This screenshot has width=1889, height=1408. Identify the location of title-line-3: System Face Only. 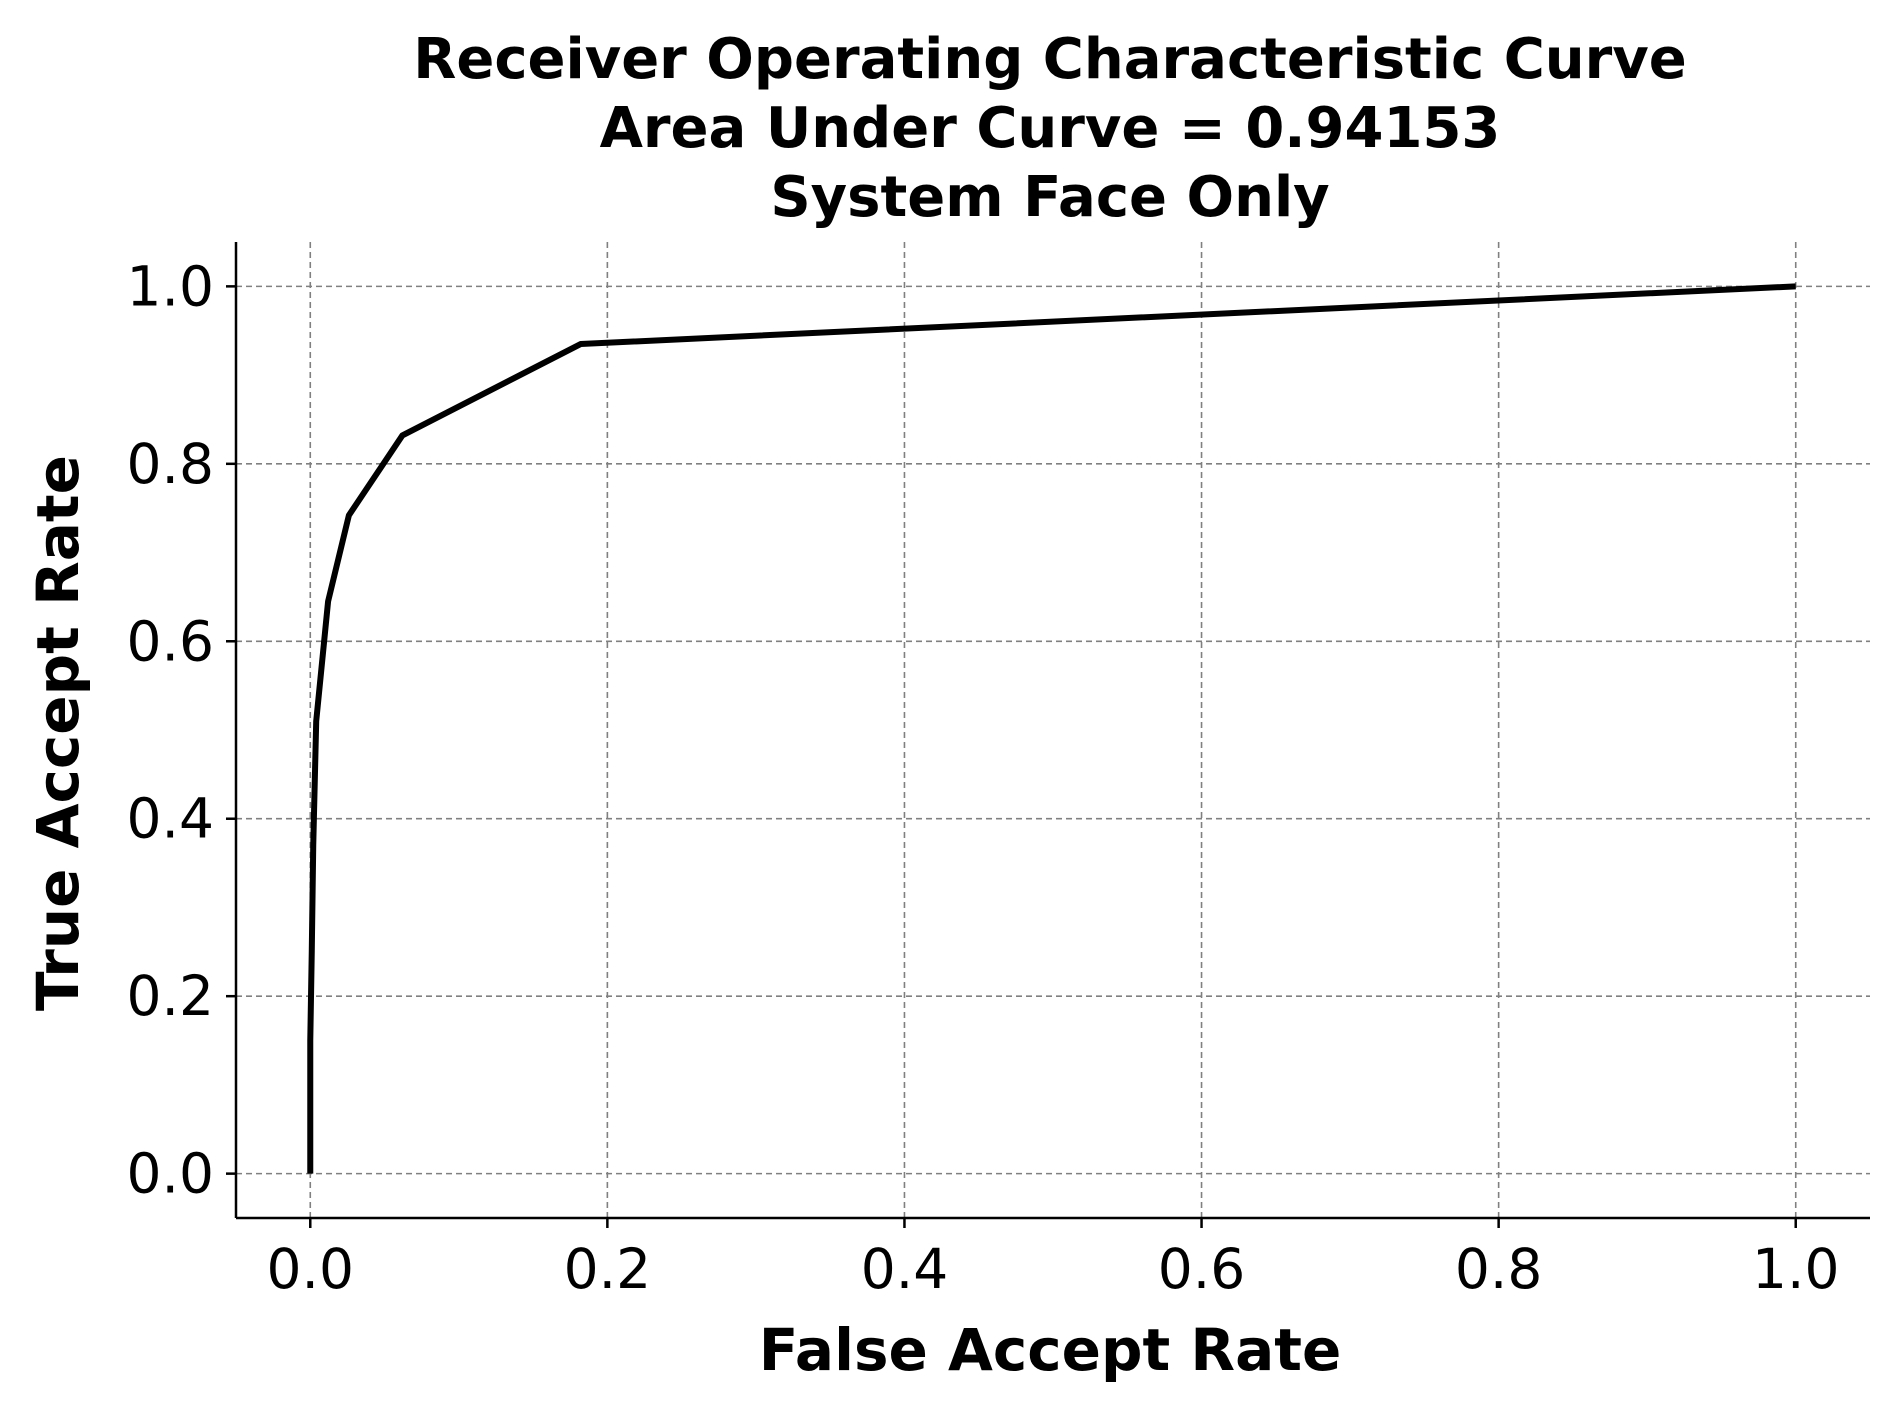
(1049, 197).